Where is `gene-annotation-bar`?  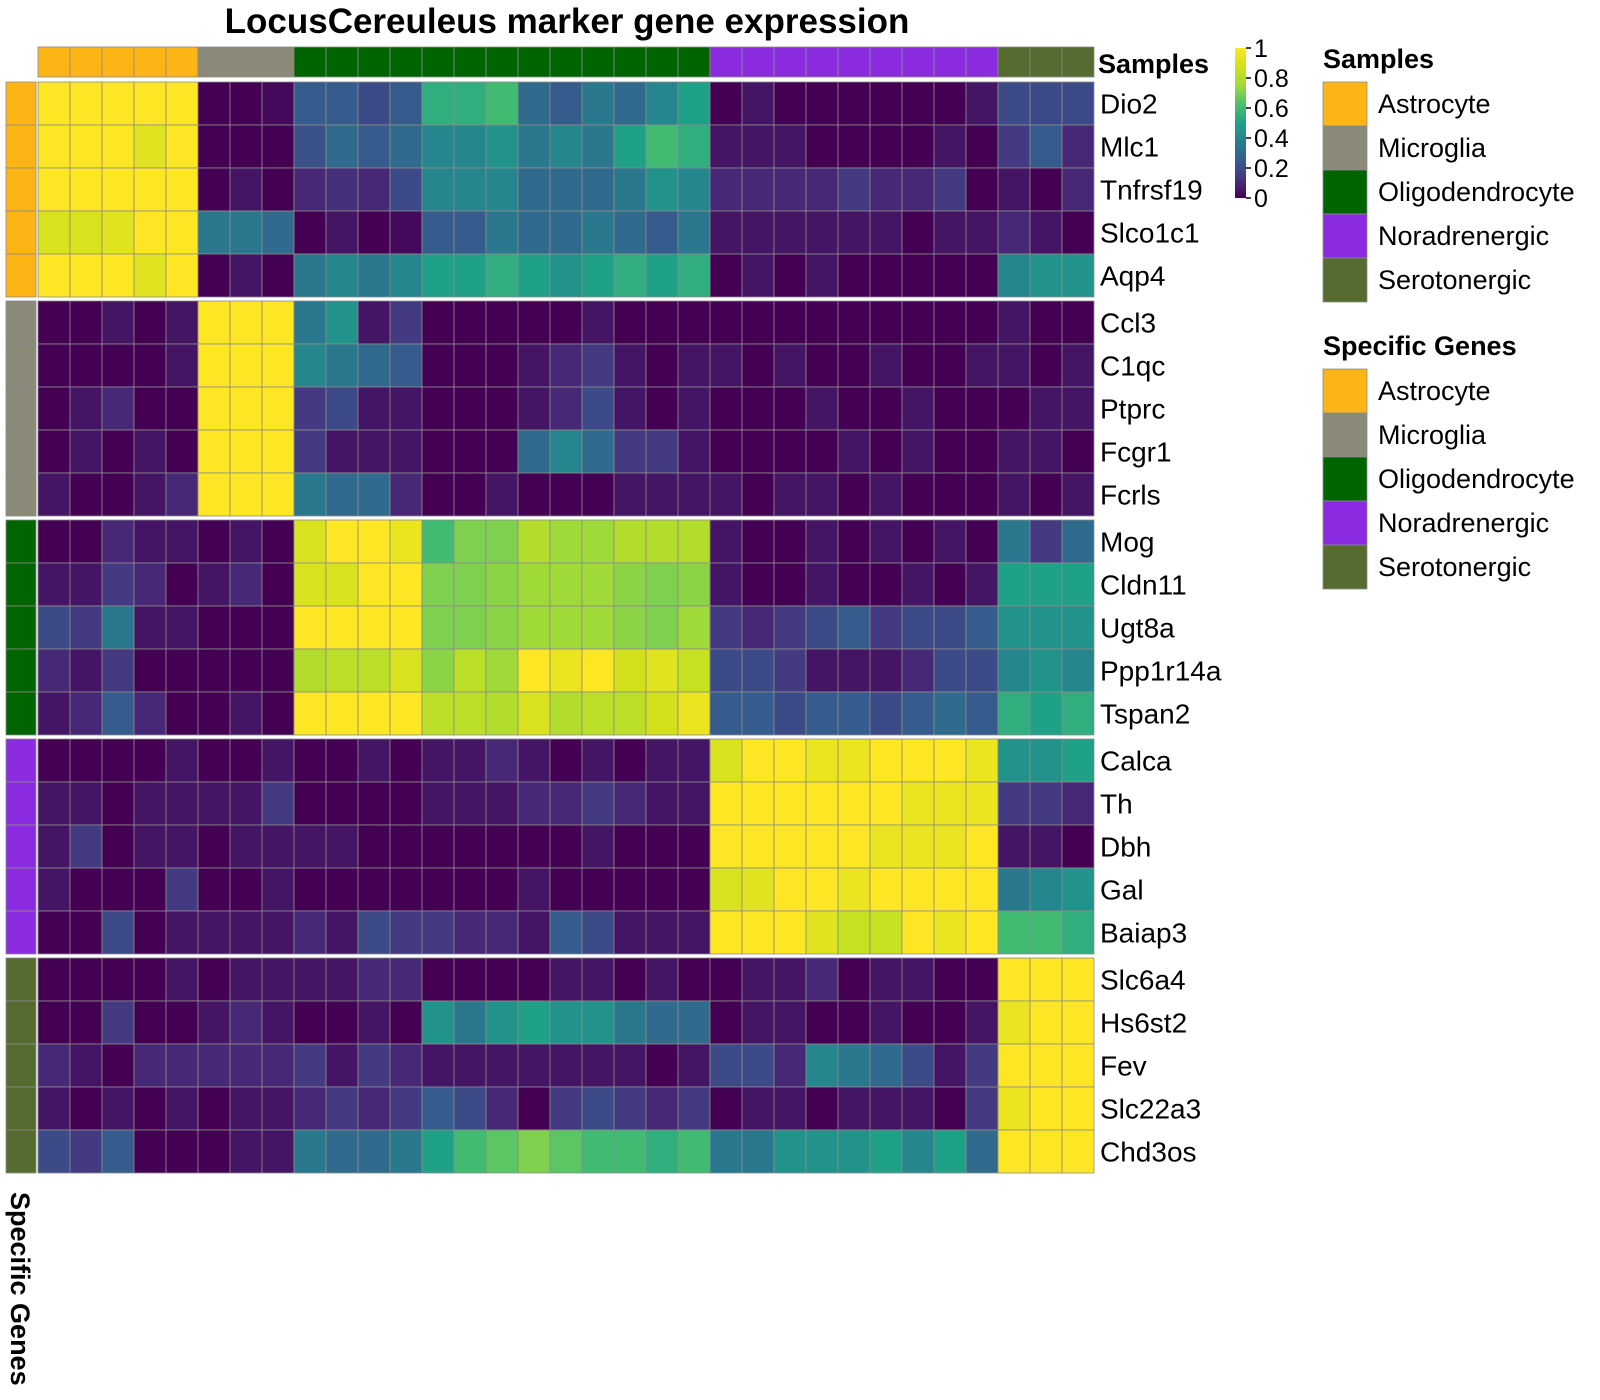 gene-annotation-bar is located at coordinates (21, 627).